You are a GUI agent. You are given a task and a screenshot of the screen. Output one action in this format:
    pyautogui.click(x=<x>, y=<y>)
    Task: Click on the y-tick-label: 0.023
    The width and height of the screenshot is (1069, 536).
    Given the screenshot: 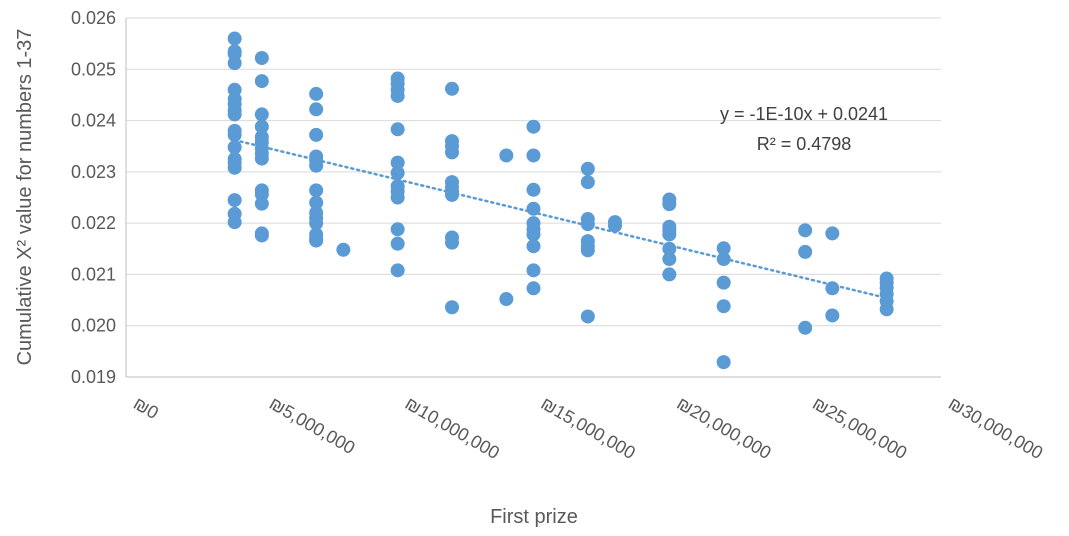 What is the action you would take?
    pyautogui.click(x=93, y=172)
    